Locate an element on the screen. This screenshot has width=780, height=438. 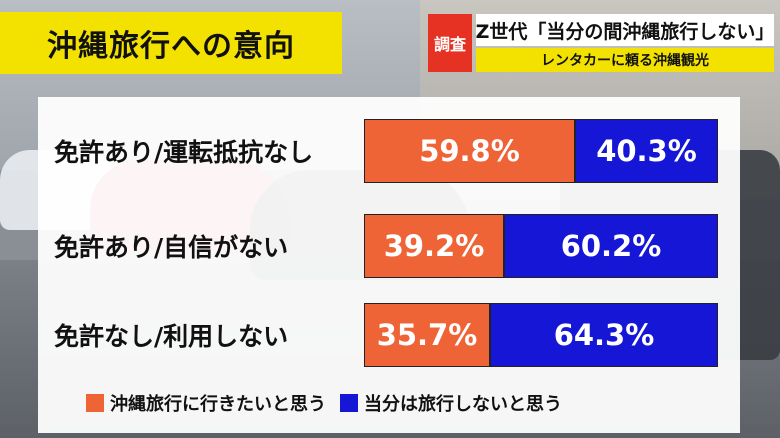
bar-segment: 35.7% is located at coordinates (427, 335).